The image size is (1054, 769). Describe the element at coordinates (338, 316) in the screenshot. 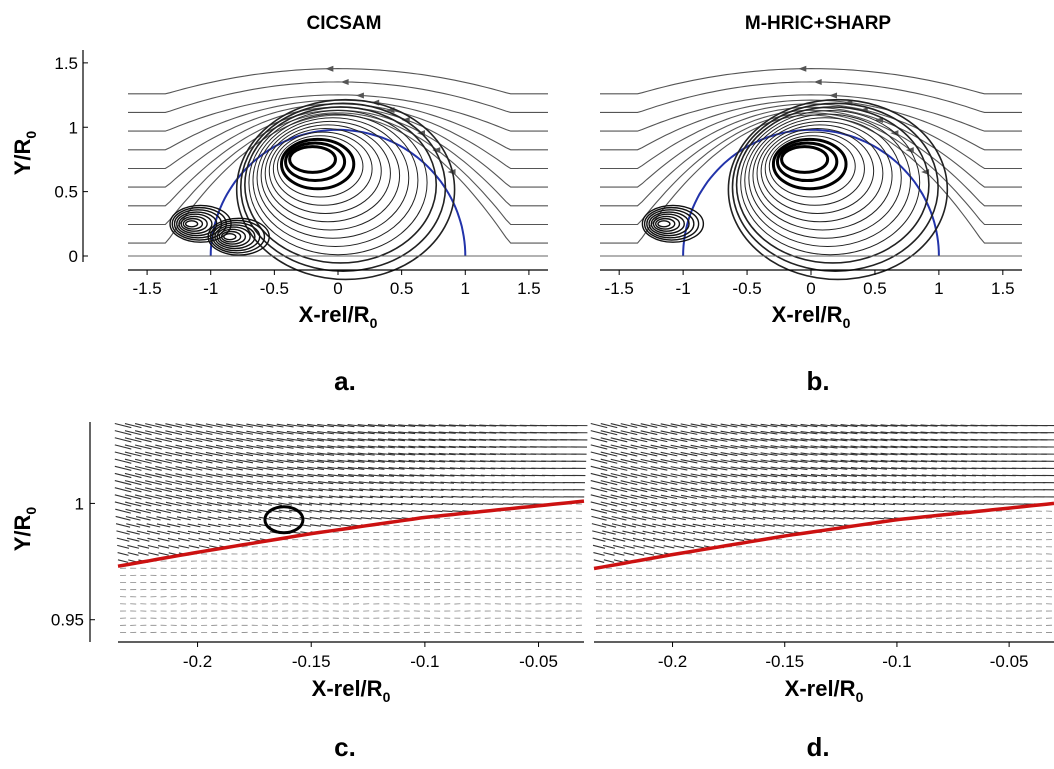

I see `x-axis-title: X-rel/R0` at that location.